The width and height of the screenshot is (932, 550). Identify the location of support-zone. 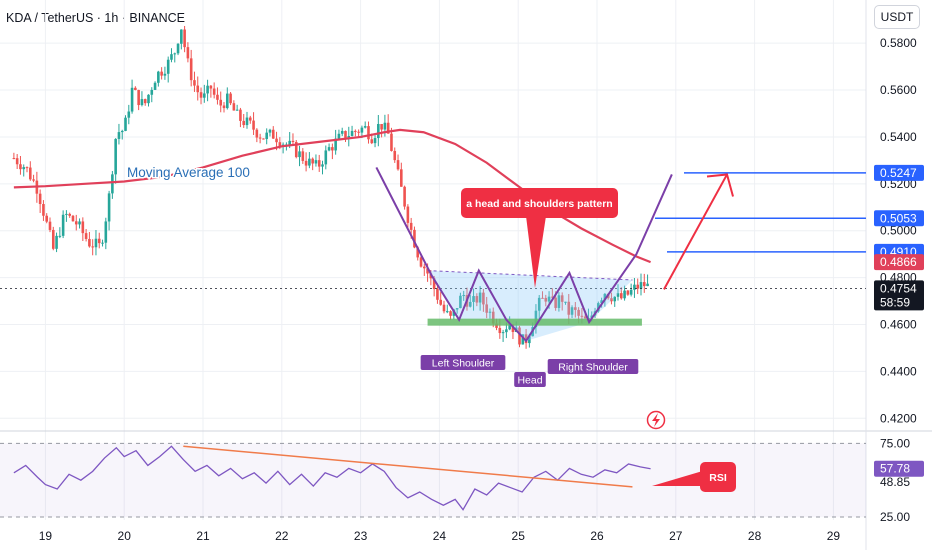
(534, 322).